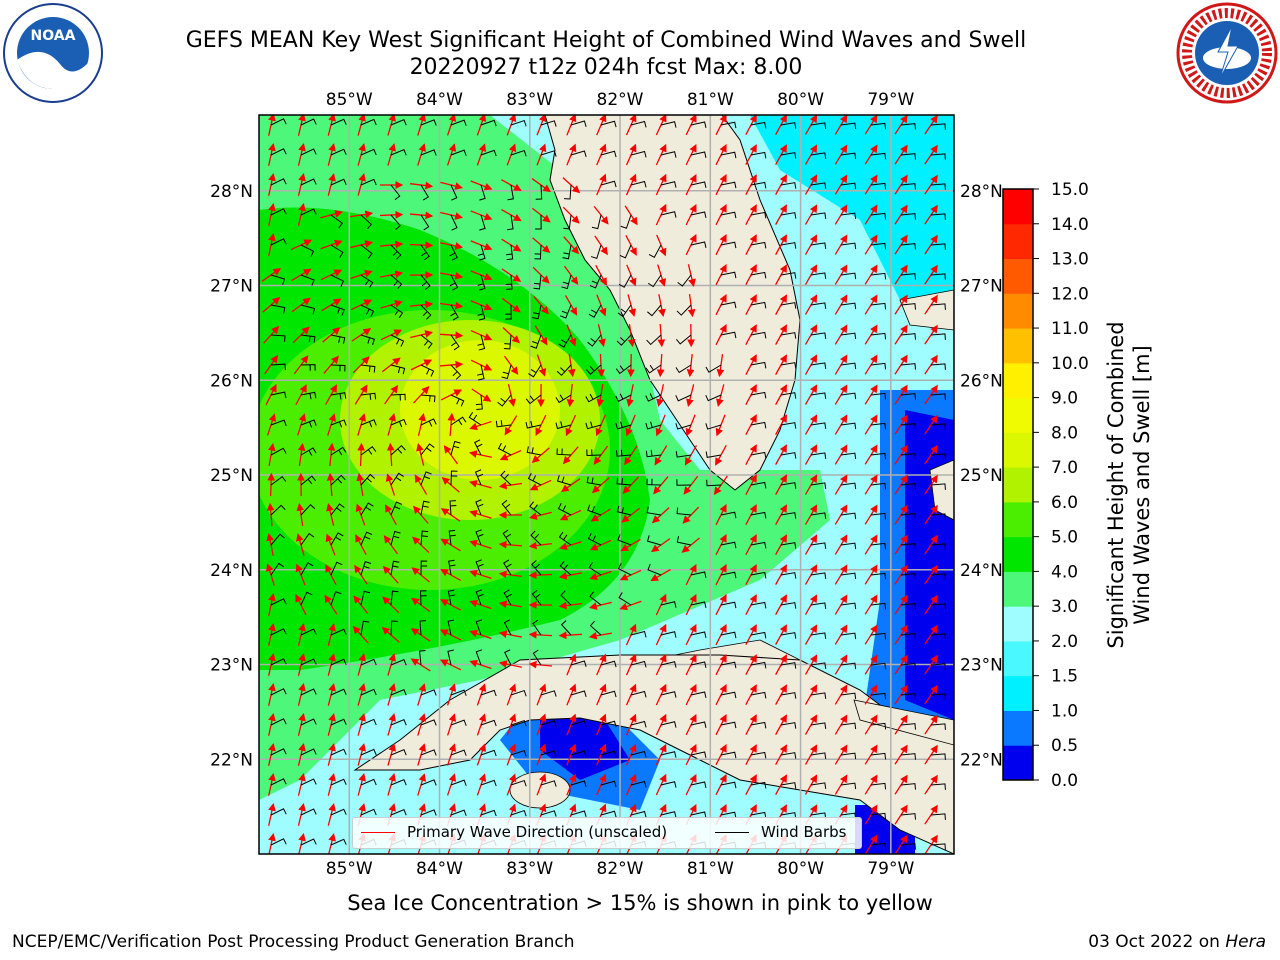  I want to click on colorbar-tick-label: 12.0, so click(1070, 294).